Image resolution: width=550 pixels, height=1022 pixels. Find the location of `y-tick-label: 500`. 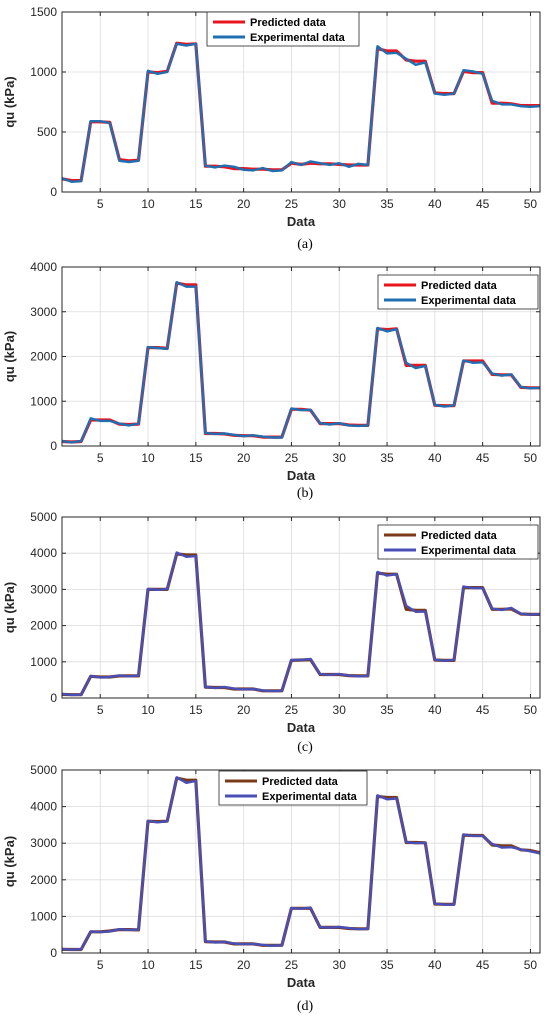

y-tick-label: 500 is located at coordinates (47, 132).